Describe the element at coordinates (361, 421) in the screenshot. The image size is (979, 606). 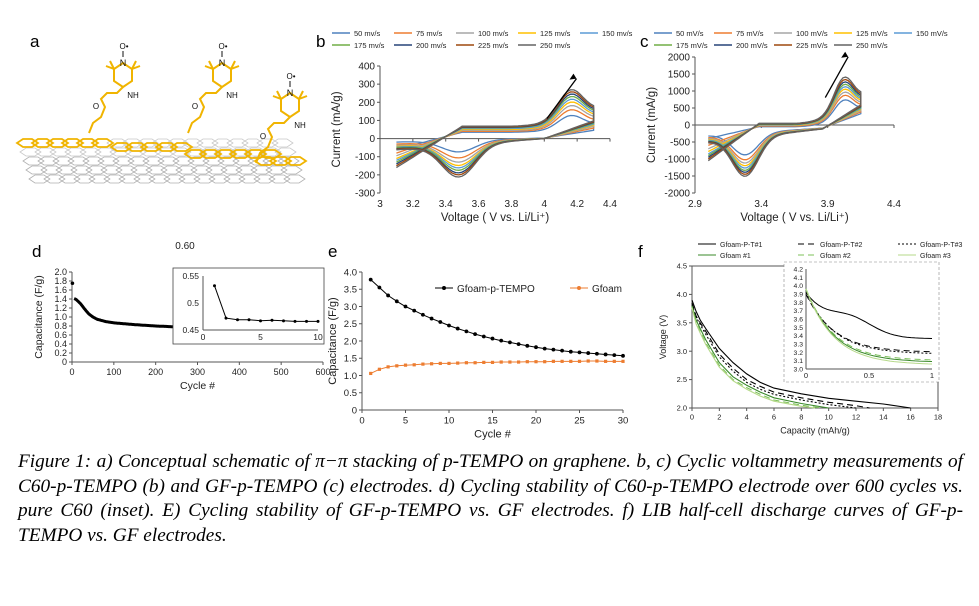
I see `x-tick-label: 0` at that location.